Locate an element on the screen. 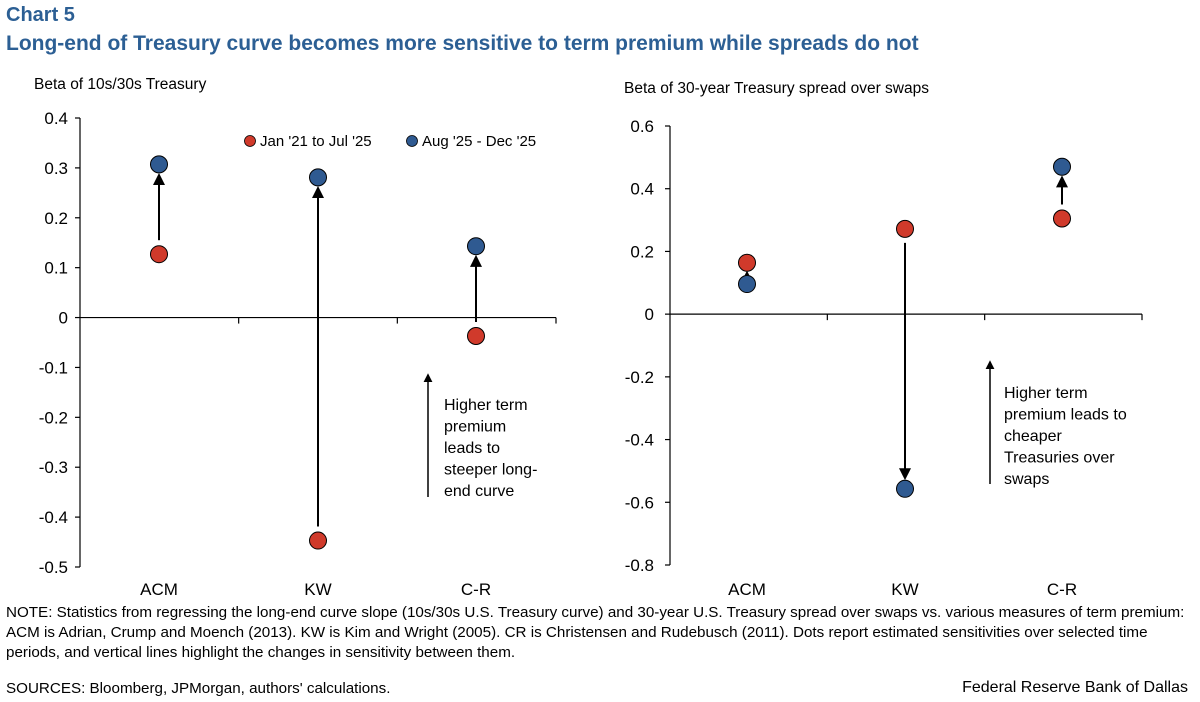  legend-label: Aug '25 - Dec '25 is located at coordinates (479, 141).